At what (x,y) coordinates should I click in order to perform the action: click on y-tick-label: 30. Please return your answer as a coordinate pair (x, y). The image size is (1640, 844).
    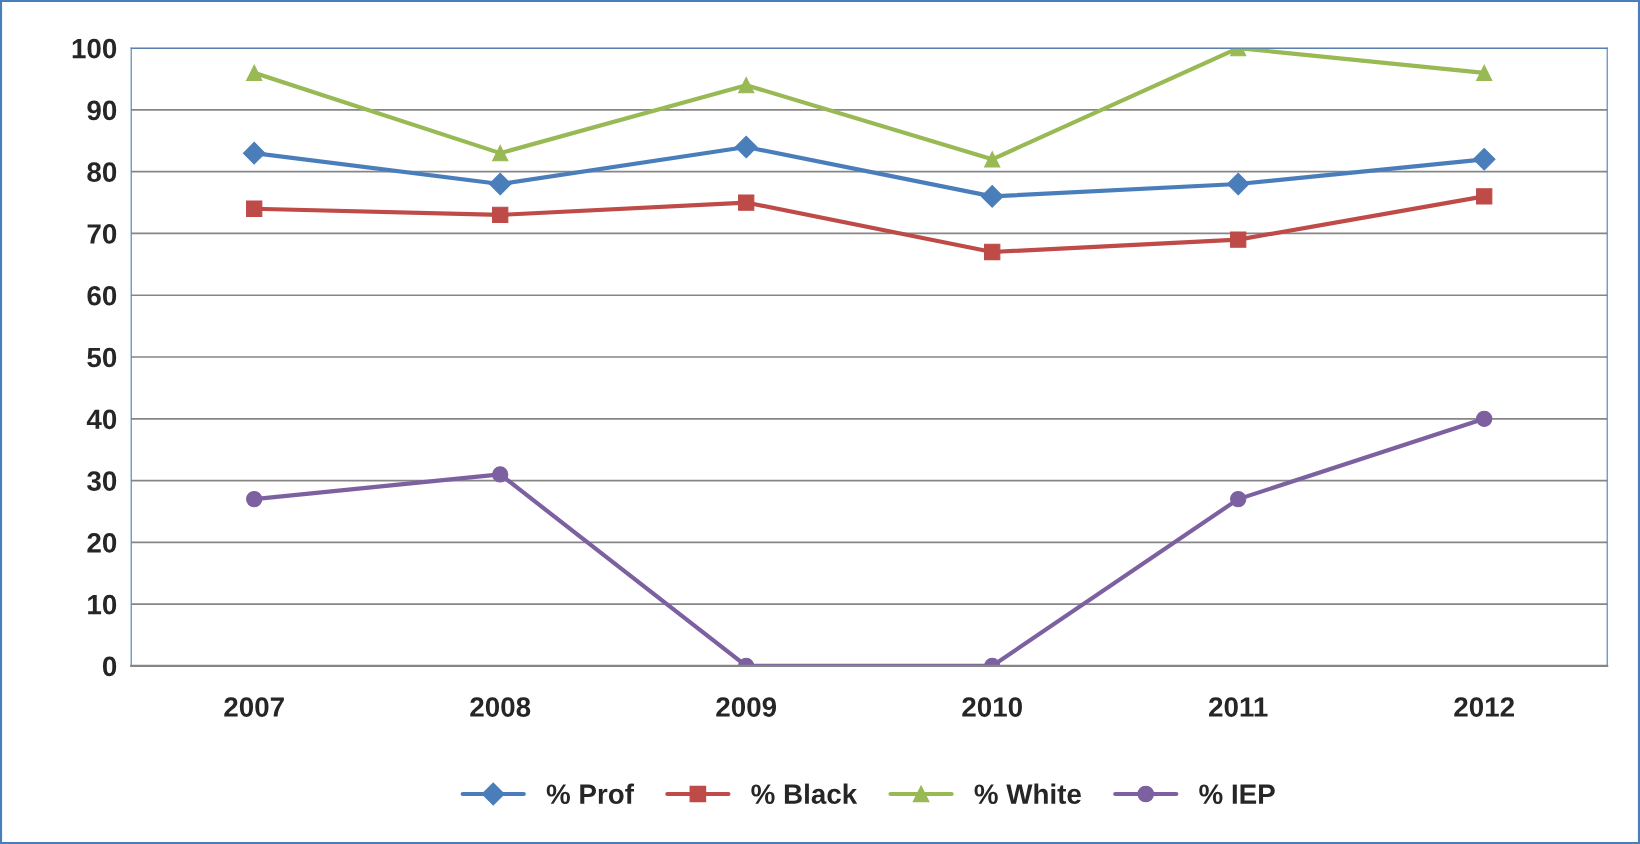
    Looking at the image, I should click on (102, 481).